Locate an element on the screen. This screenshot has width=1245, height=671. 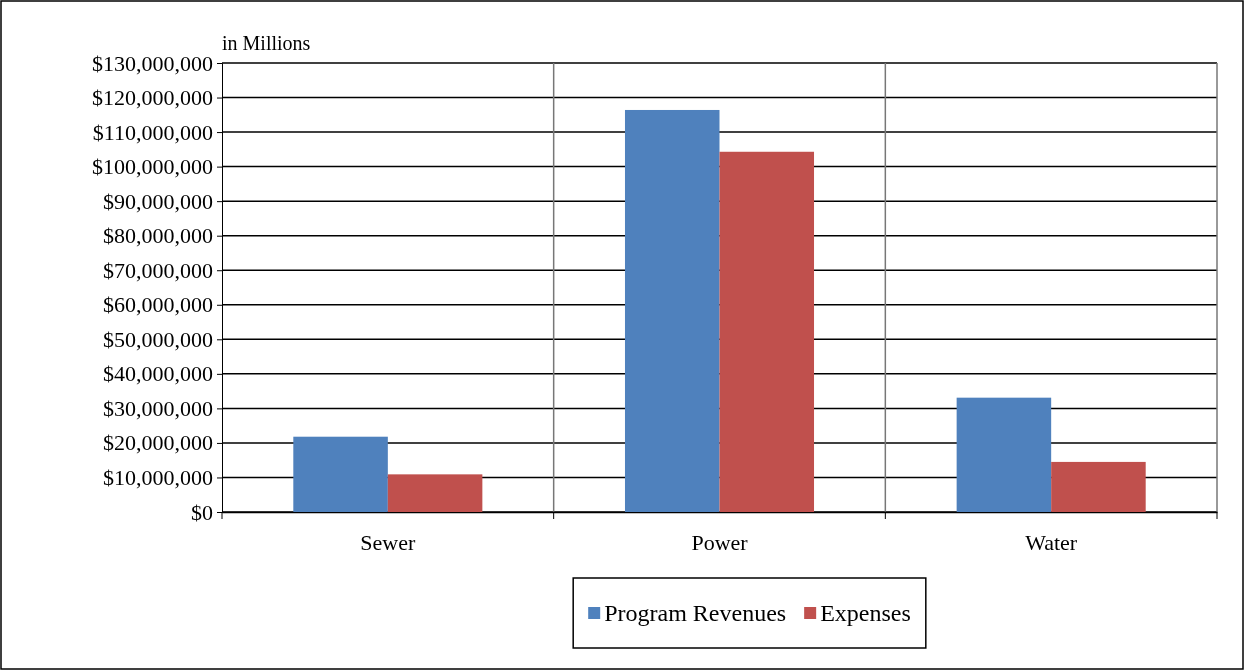
x-tick-label: Sewer is located at coordinates (388, 542).